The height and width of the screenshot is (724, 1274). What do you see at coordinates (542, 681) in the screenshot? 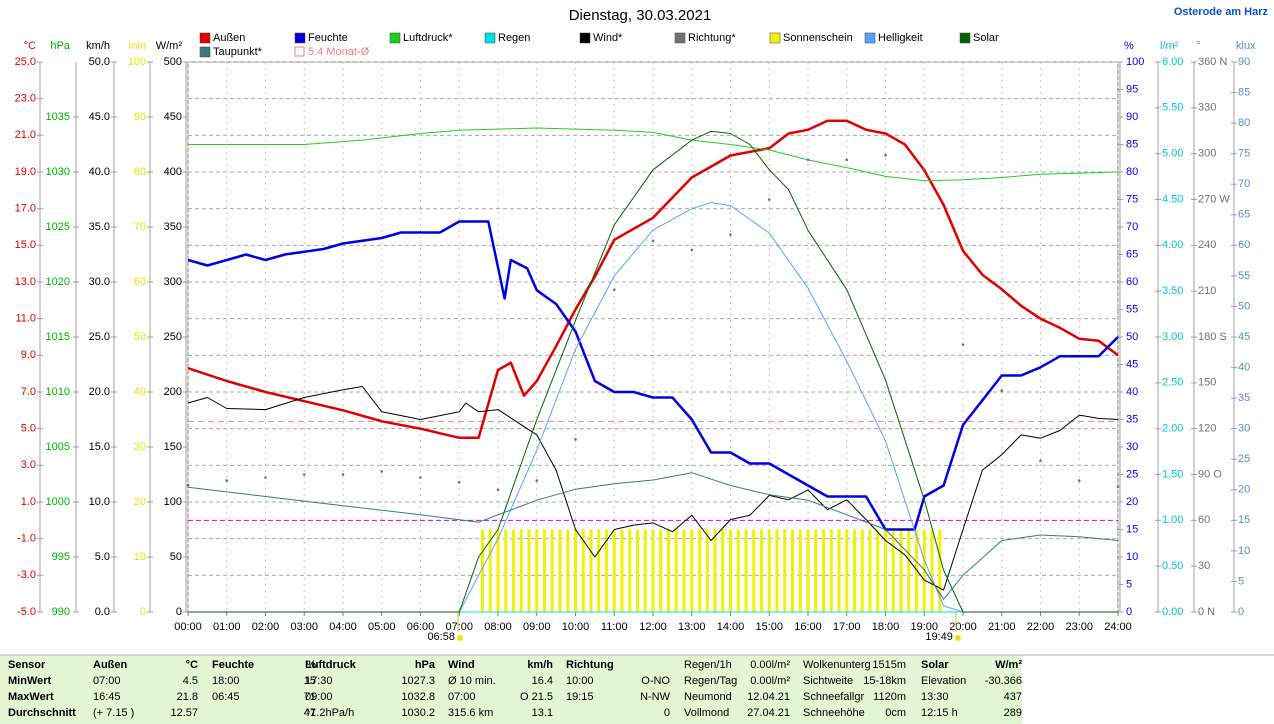
I see `table-cell: 16.4` at bounding box center [542, 681].